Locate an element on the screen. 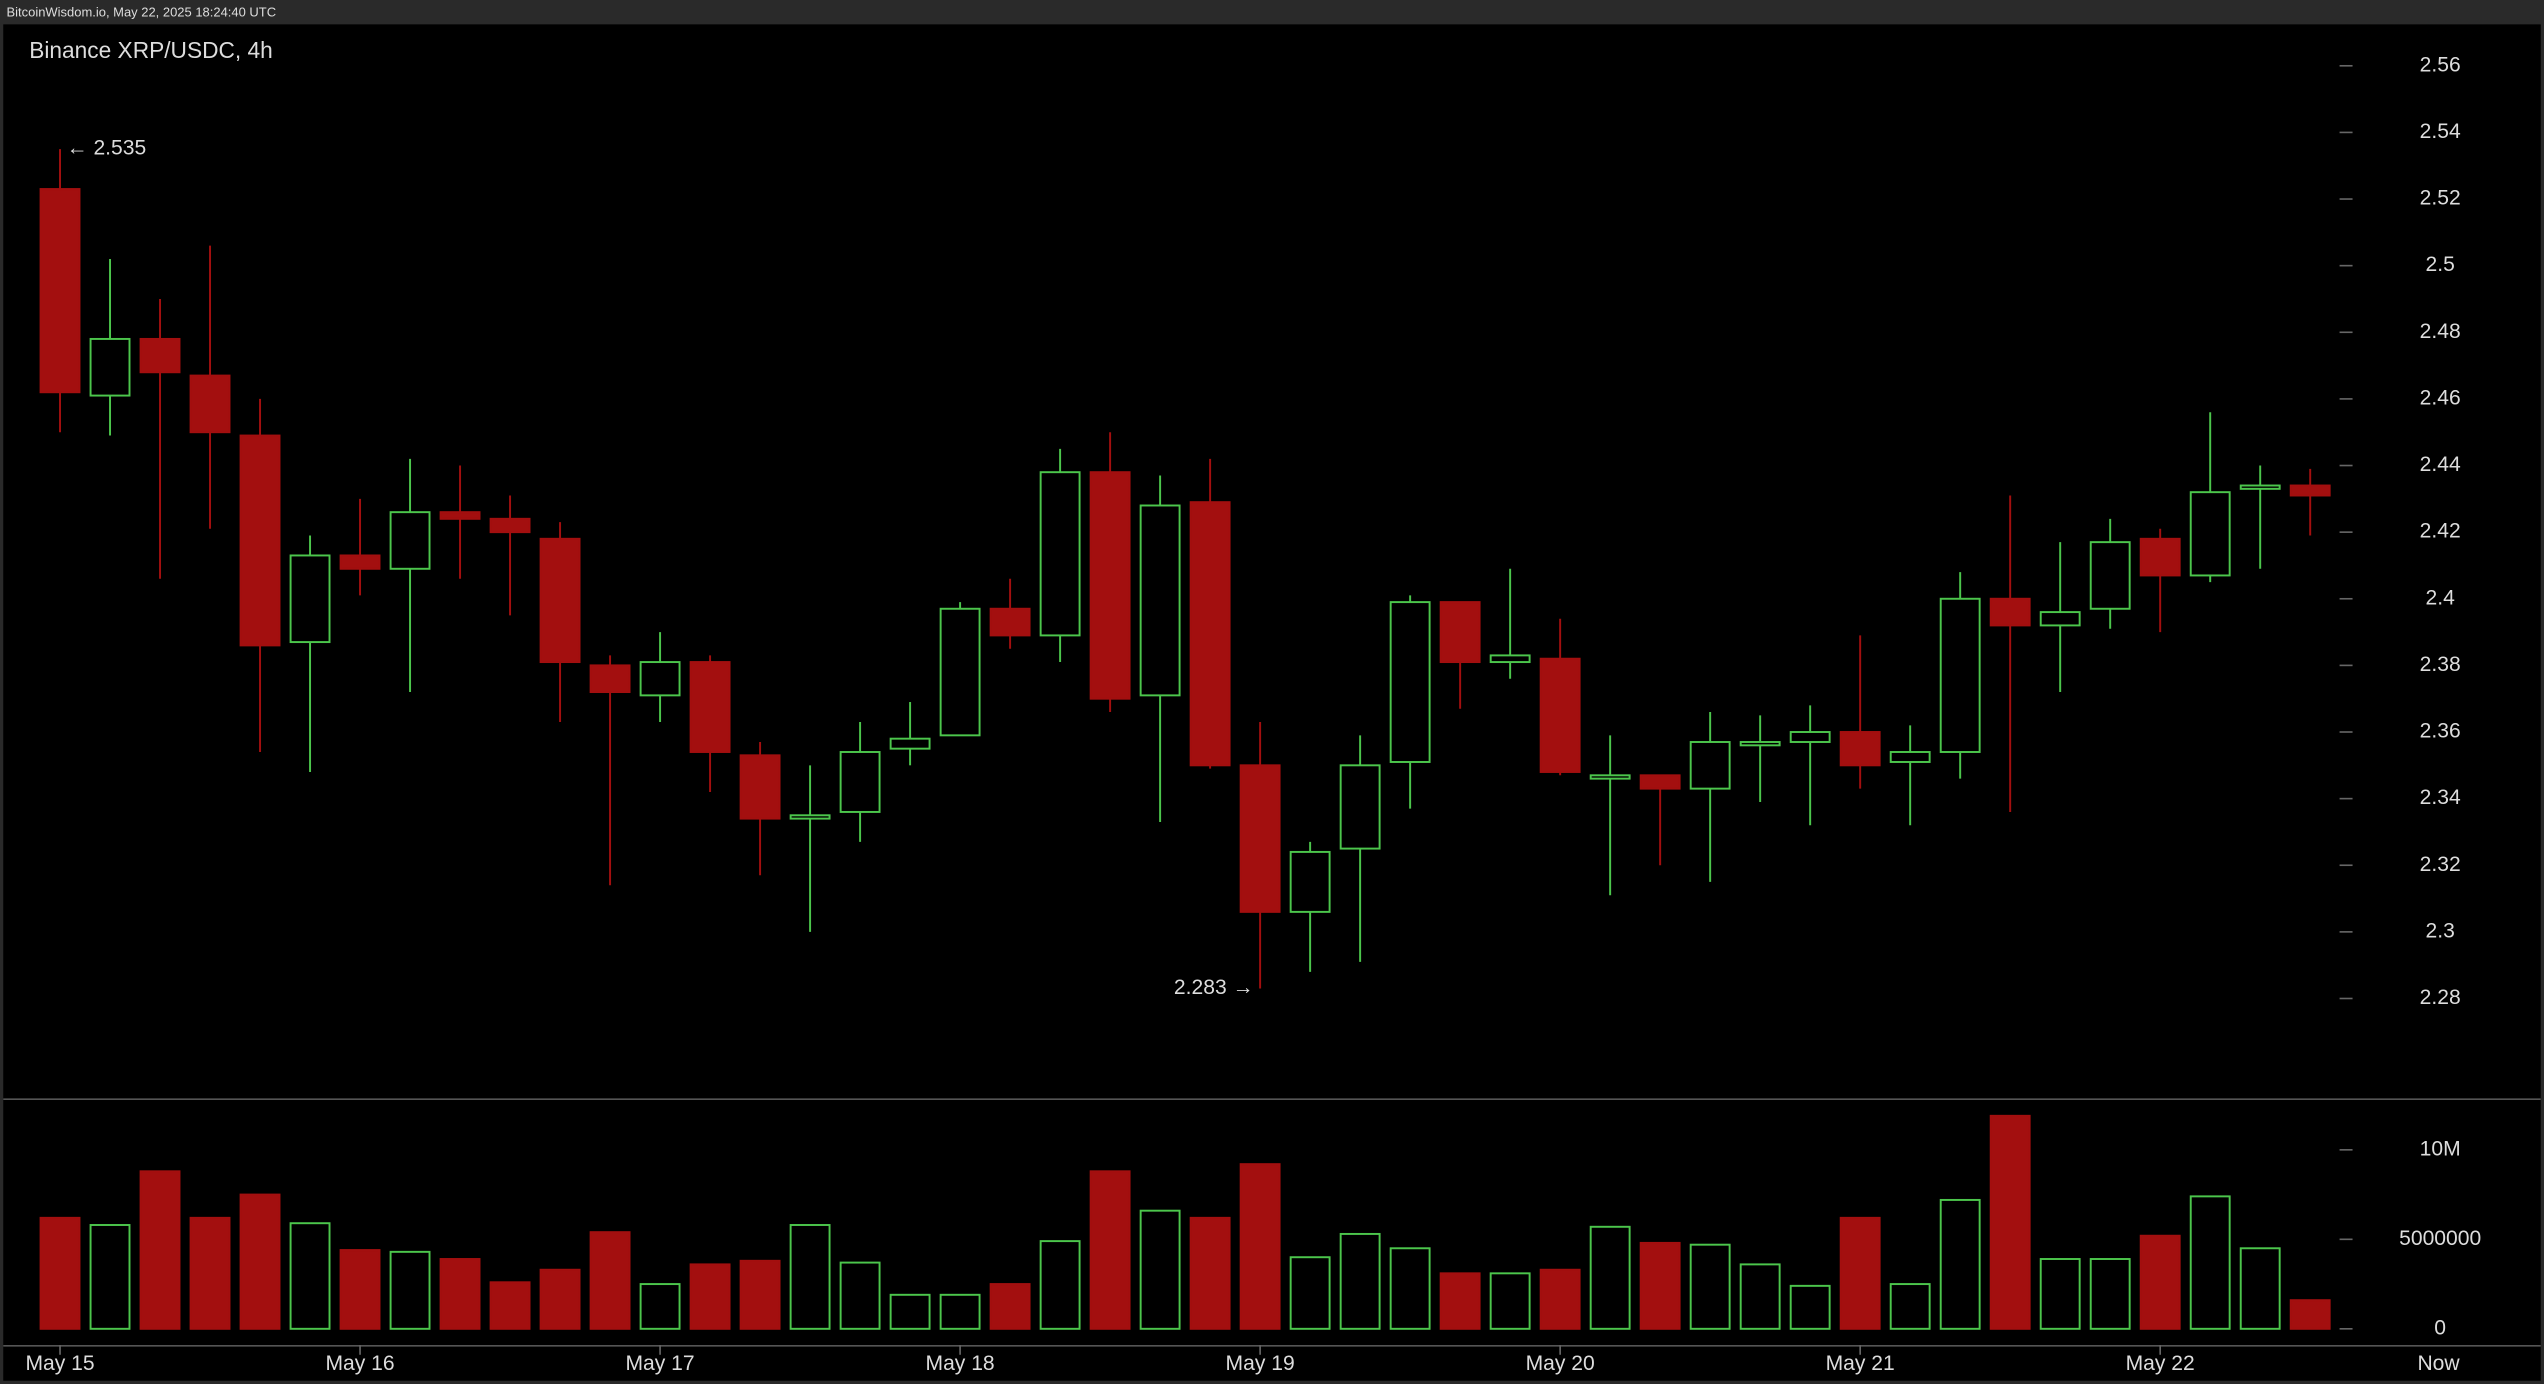  y-tick-label: 2.5 is located at coordinates (2440, 264).